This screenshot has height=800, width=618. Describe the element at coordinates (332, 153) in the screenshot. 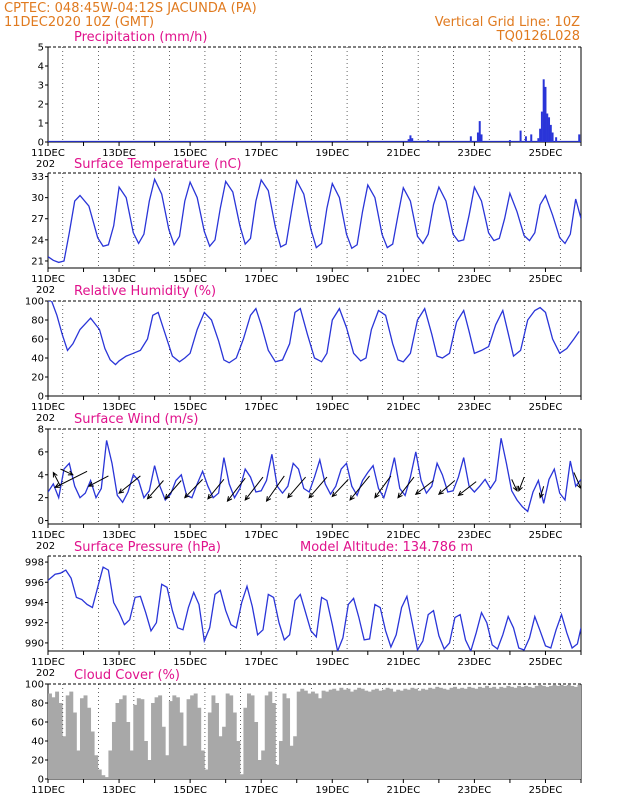

I see `precip-x-tick-label: 19DEC` at that location.